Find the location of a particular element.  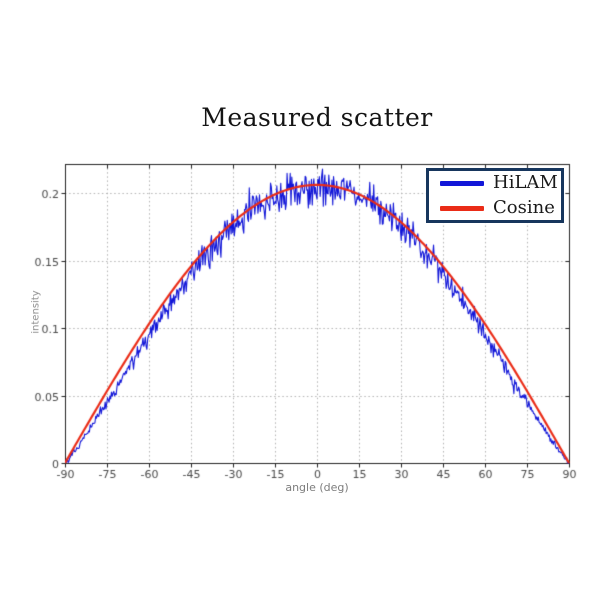

legend-label-hilam: HiLAM is located at coordinates (525, 182).